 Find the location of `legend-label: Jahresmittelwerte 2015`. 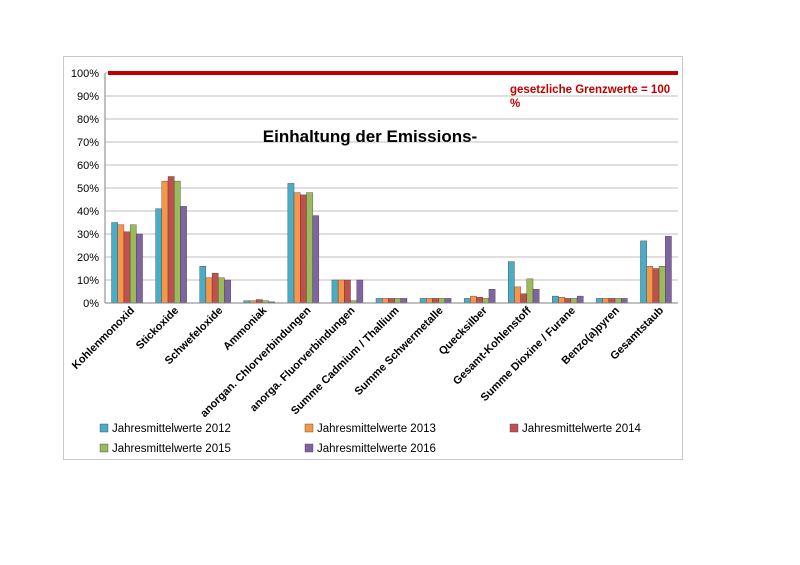

legend-label: Jahresmittelwerte 2015 is located at coordinates (171, 449).